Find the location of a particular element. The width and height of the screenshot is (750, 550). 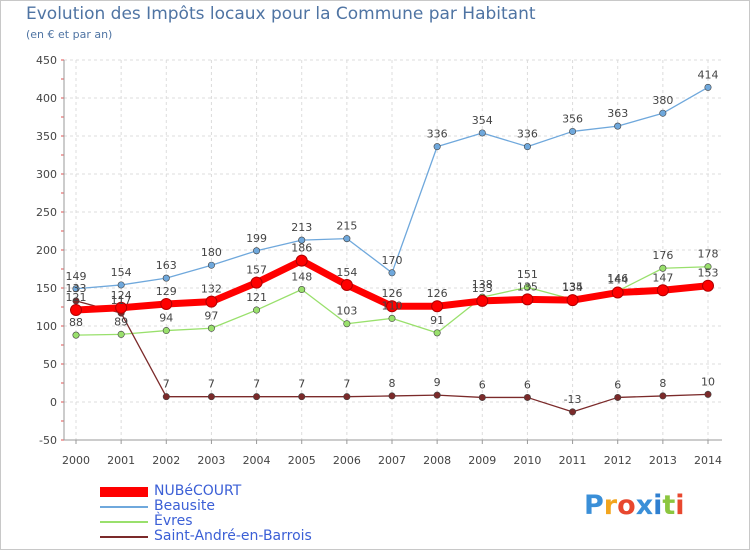

x-tick-label: 2014 is located at coordinates (708, 460).